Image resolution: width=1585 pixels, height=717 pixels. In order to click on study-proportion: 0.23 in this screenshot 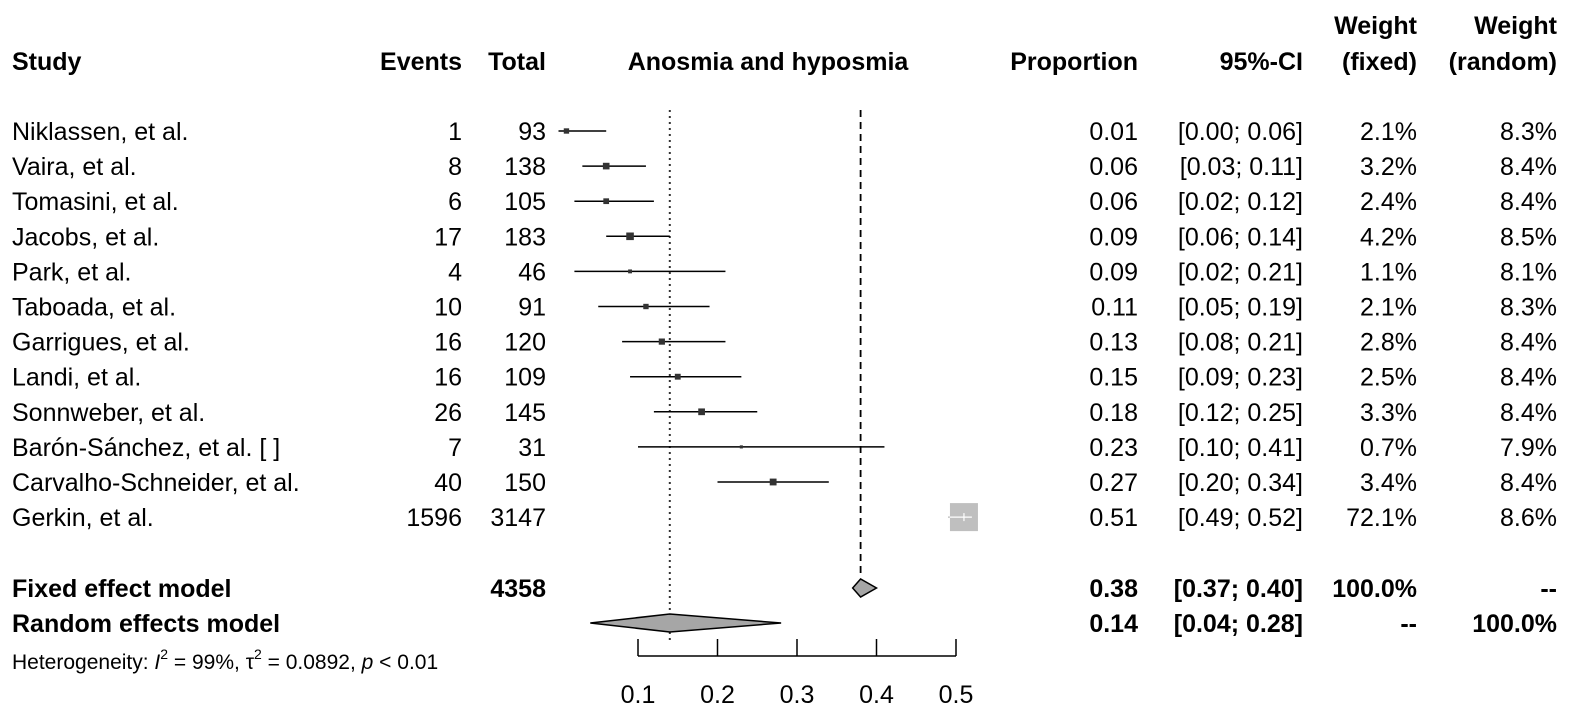, I will do `click(1113, 448)`.